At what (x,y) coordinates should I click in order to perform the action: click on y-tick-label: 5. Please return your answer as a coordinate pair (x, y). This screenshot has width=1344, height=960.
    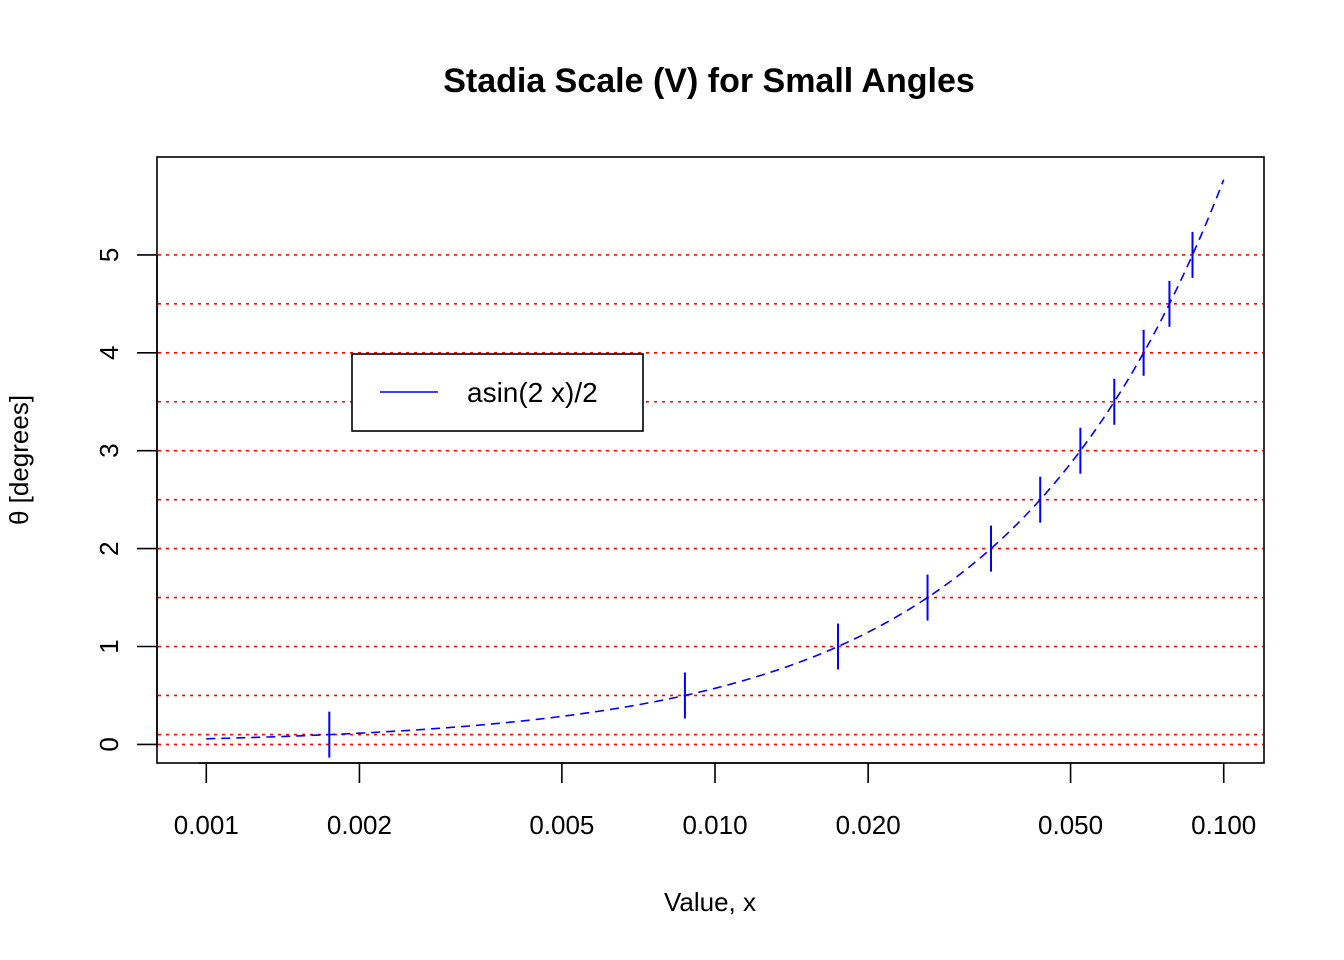
    Looking at the image, I should click on (109, 255).